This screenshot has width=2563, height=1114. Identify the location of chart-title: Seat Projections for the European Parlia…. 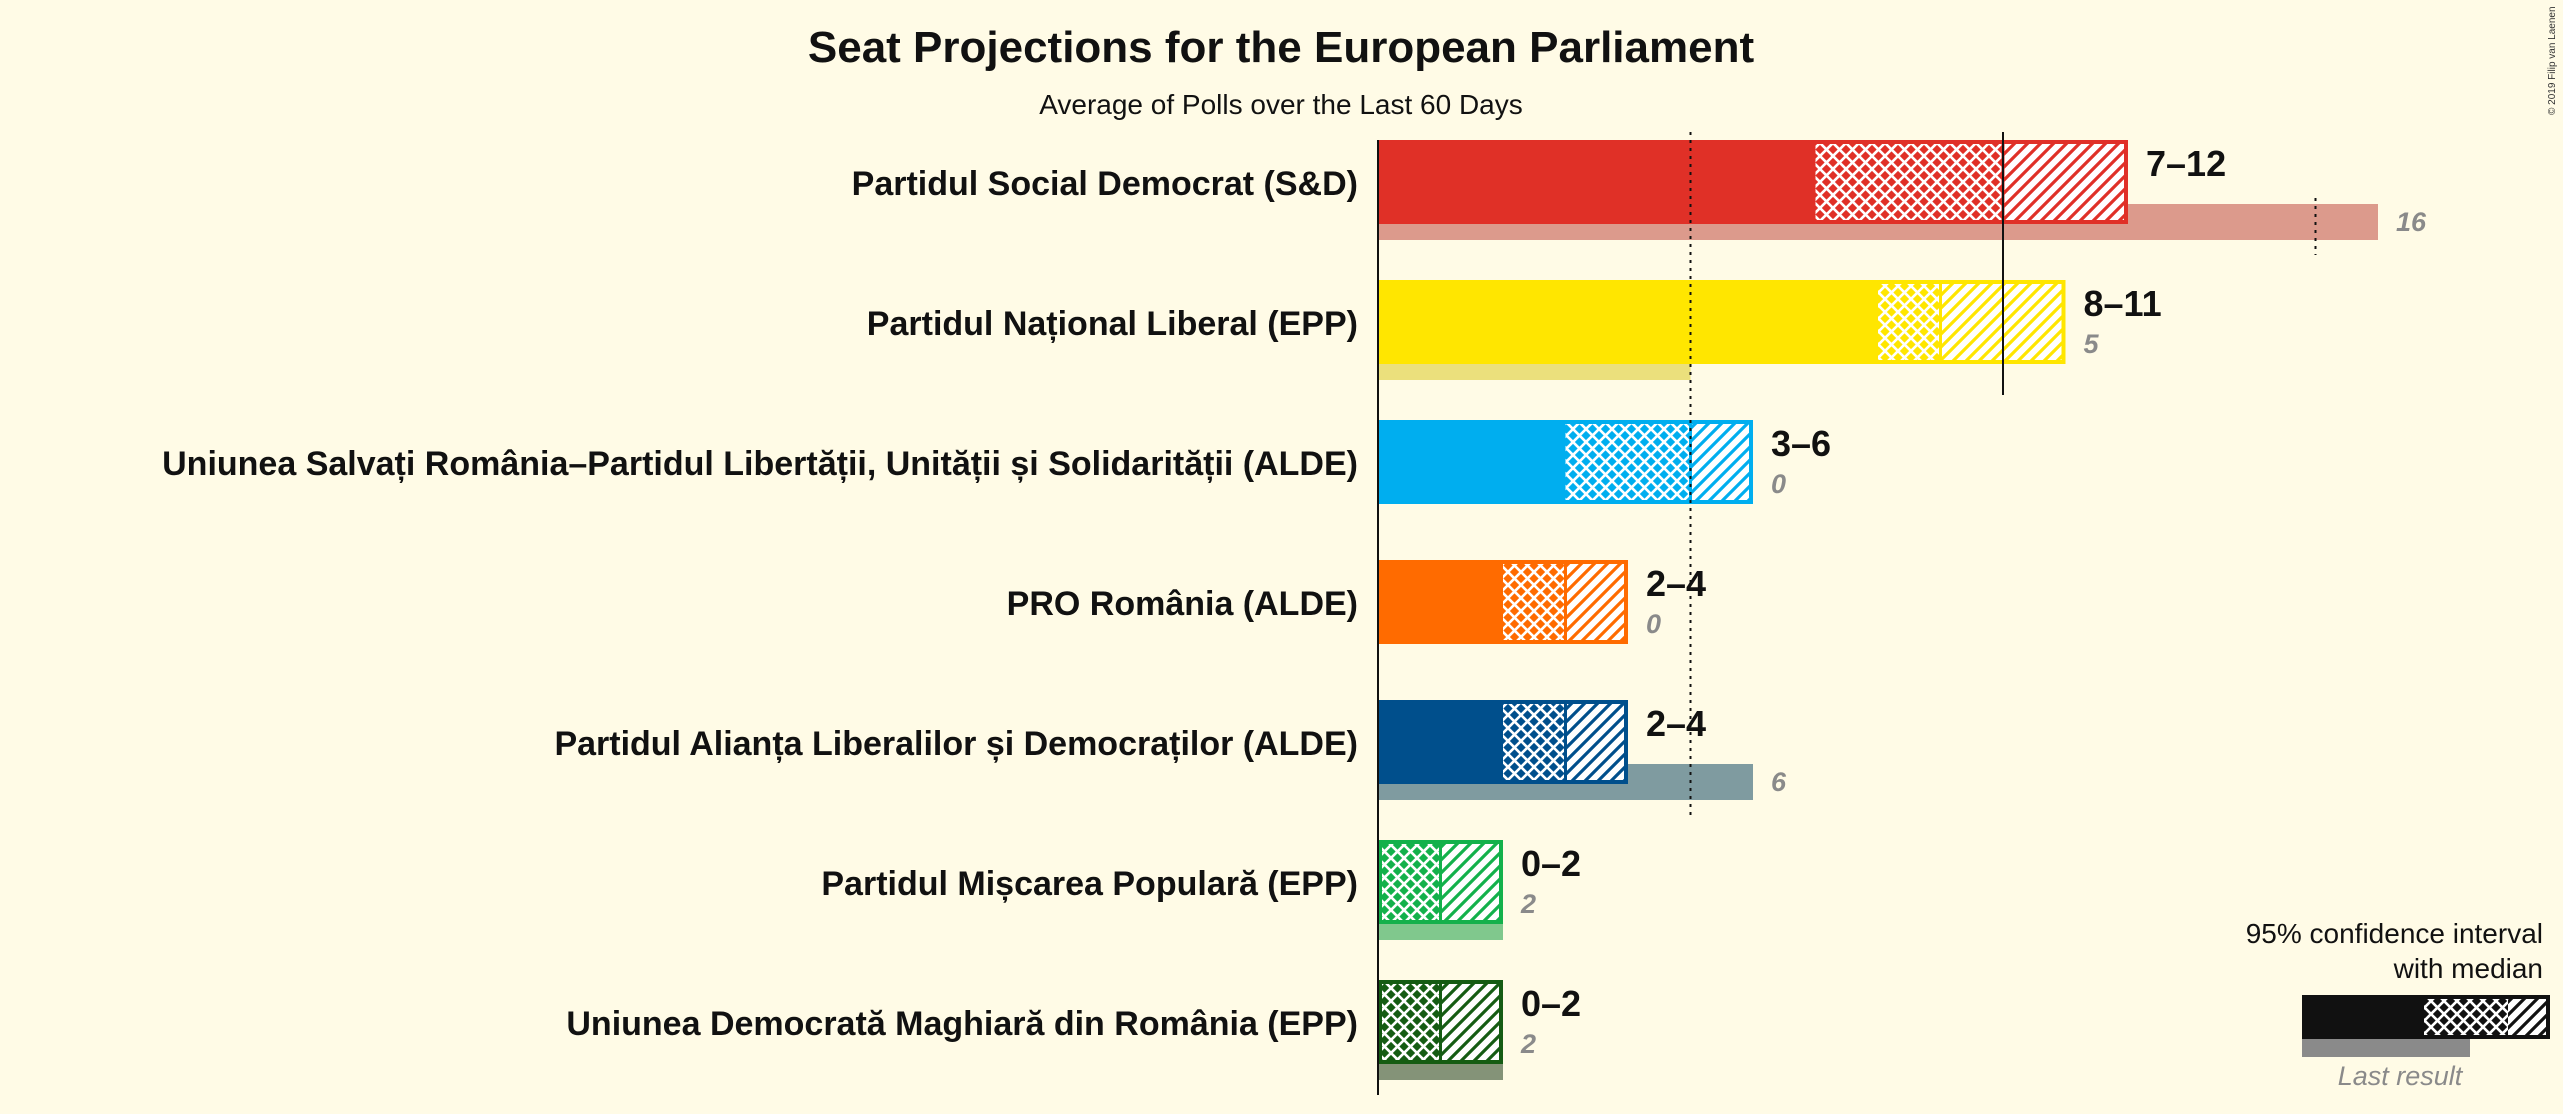
(1281, 47).